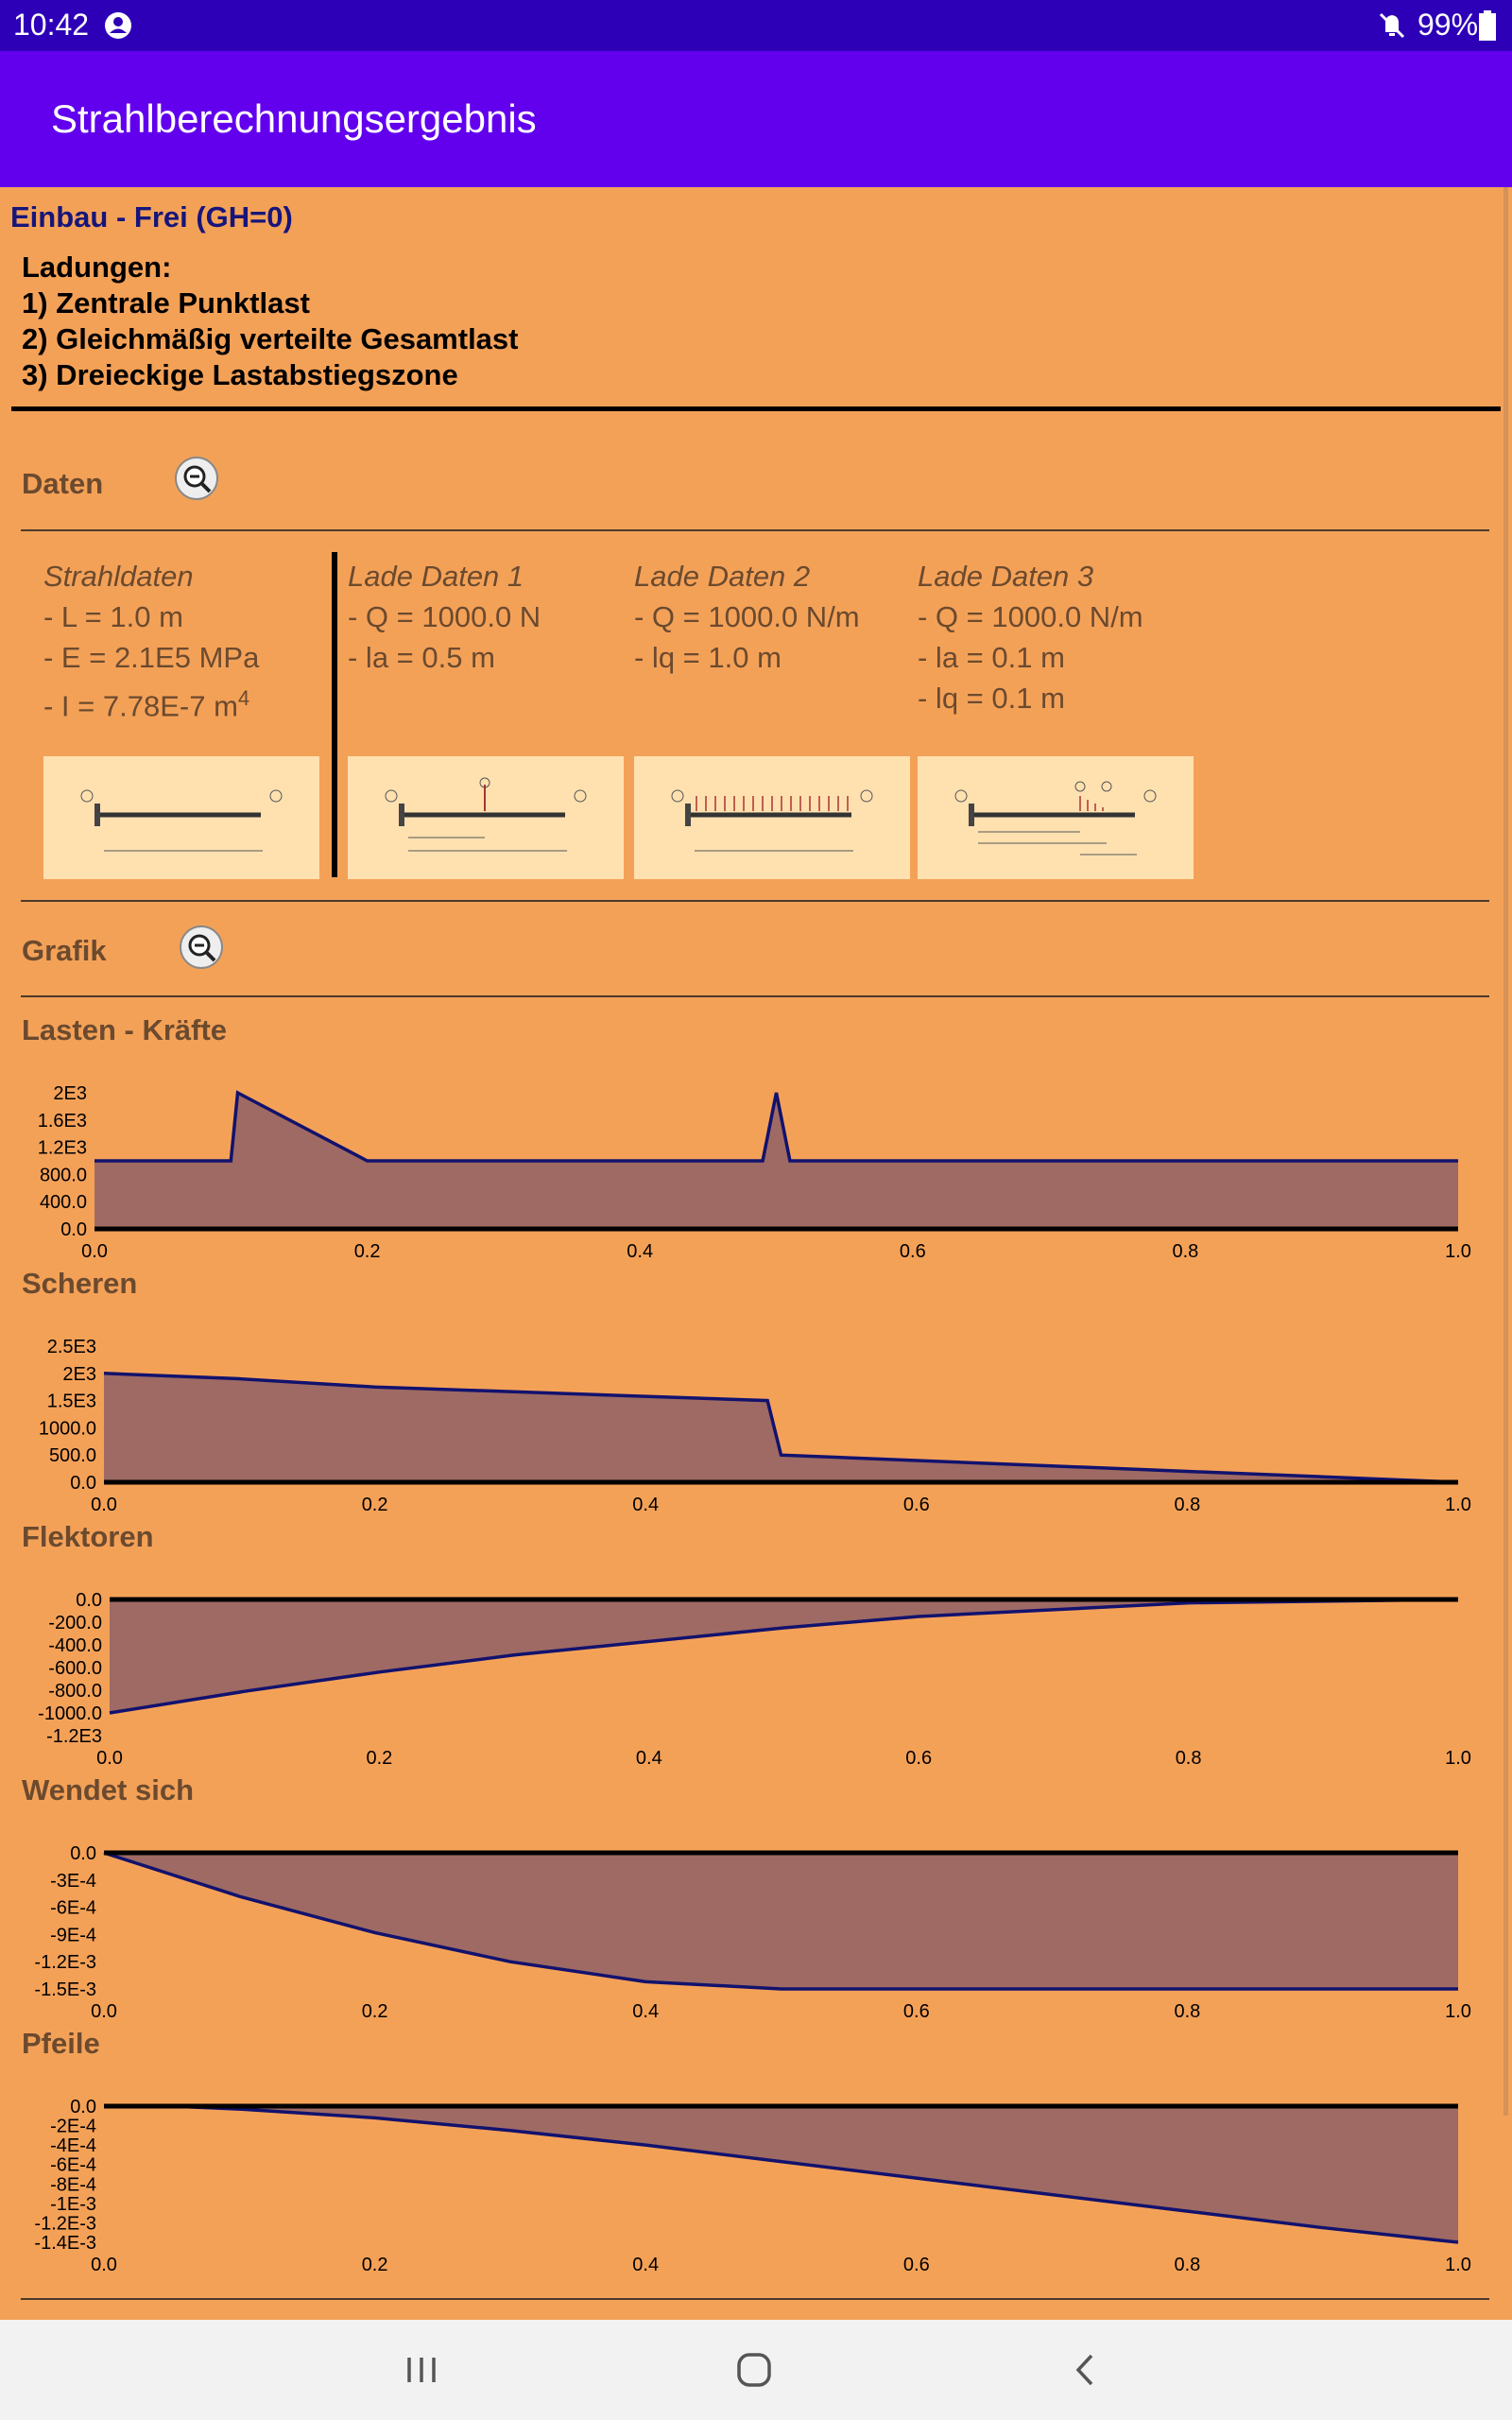 The width and height of the screenshot is (1512, 2420). What do you see at coordinates (63, 1203) in the screenshot?
I see `y-tick-label: 400.0` at bounding box center [63, 1203].